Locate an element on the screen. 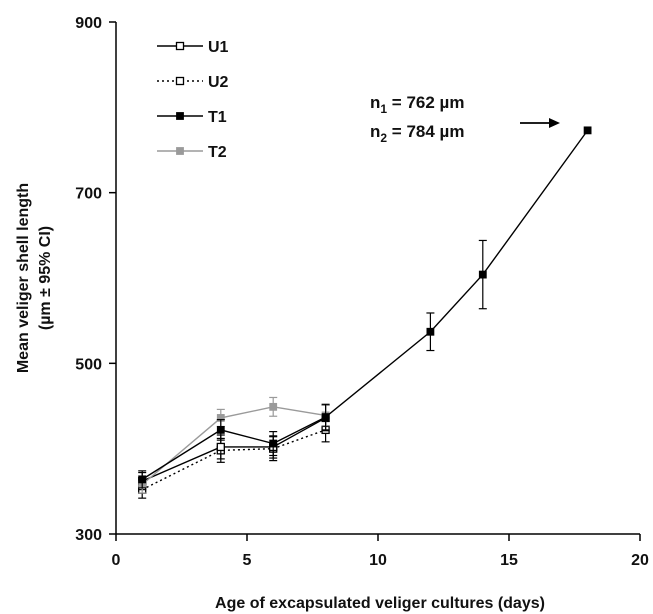 Image resolution: width=653 pixels, height=614 pixels. legend-item-t2: T2 is located at coordinates (192, 152).